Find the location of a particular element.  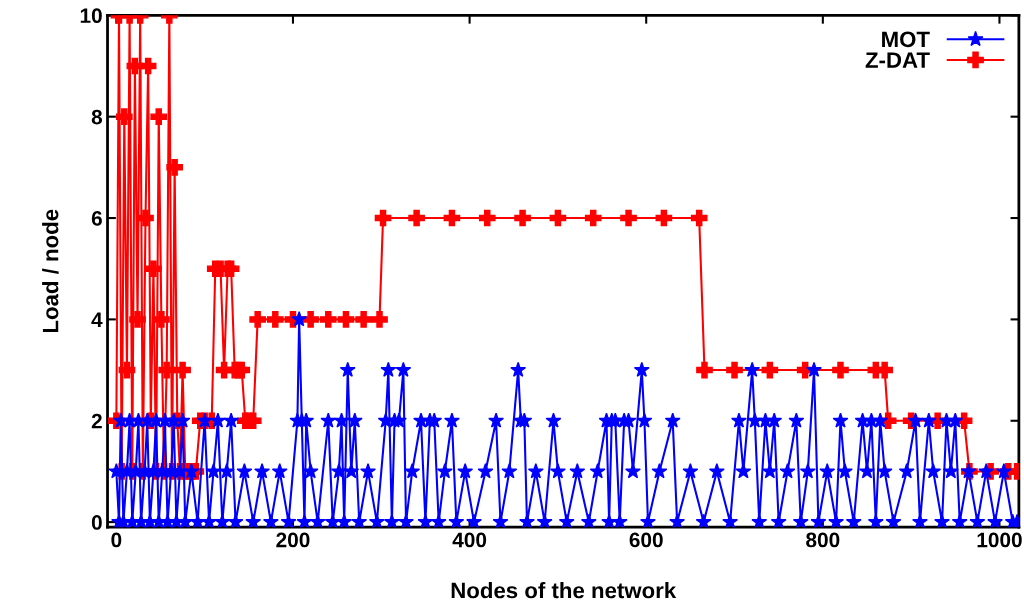

y-tick-label: 10 is located at coordinates (91, 16).